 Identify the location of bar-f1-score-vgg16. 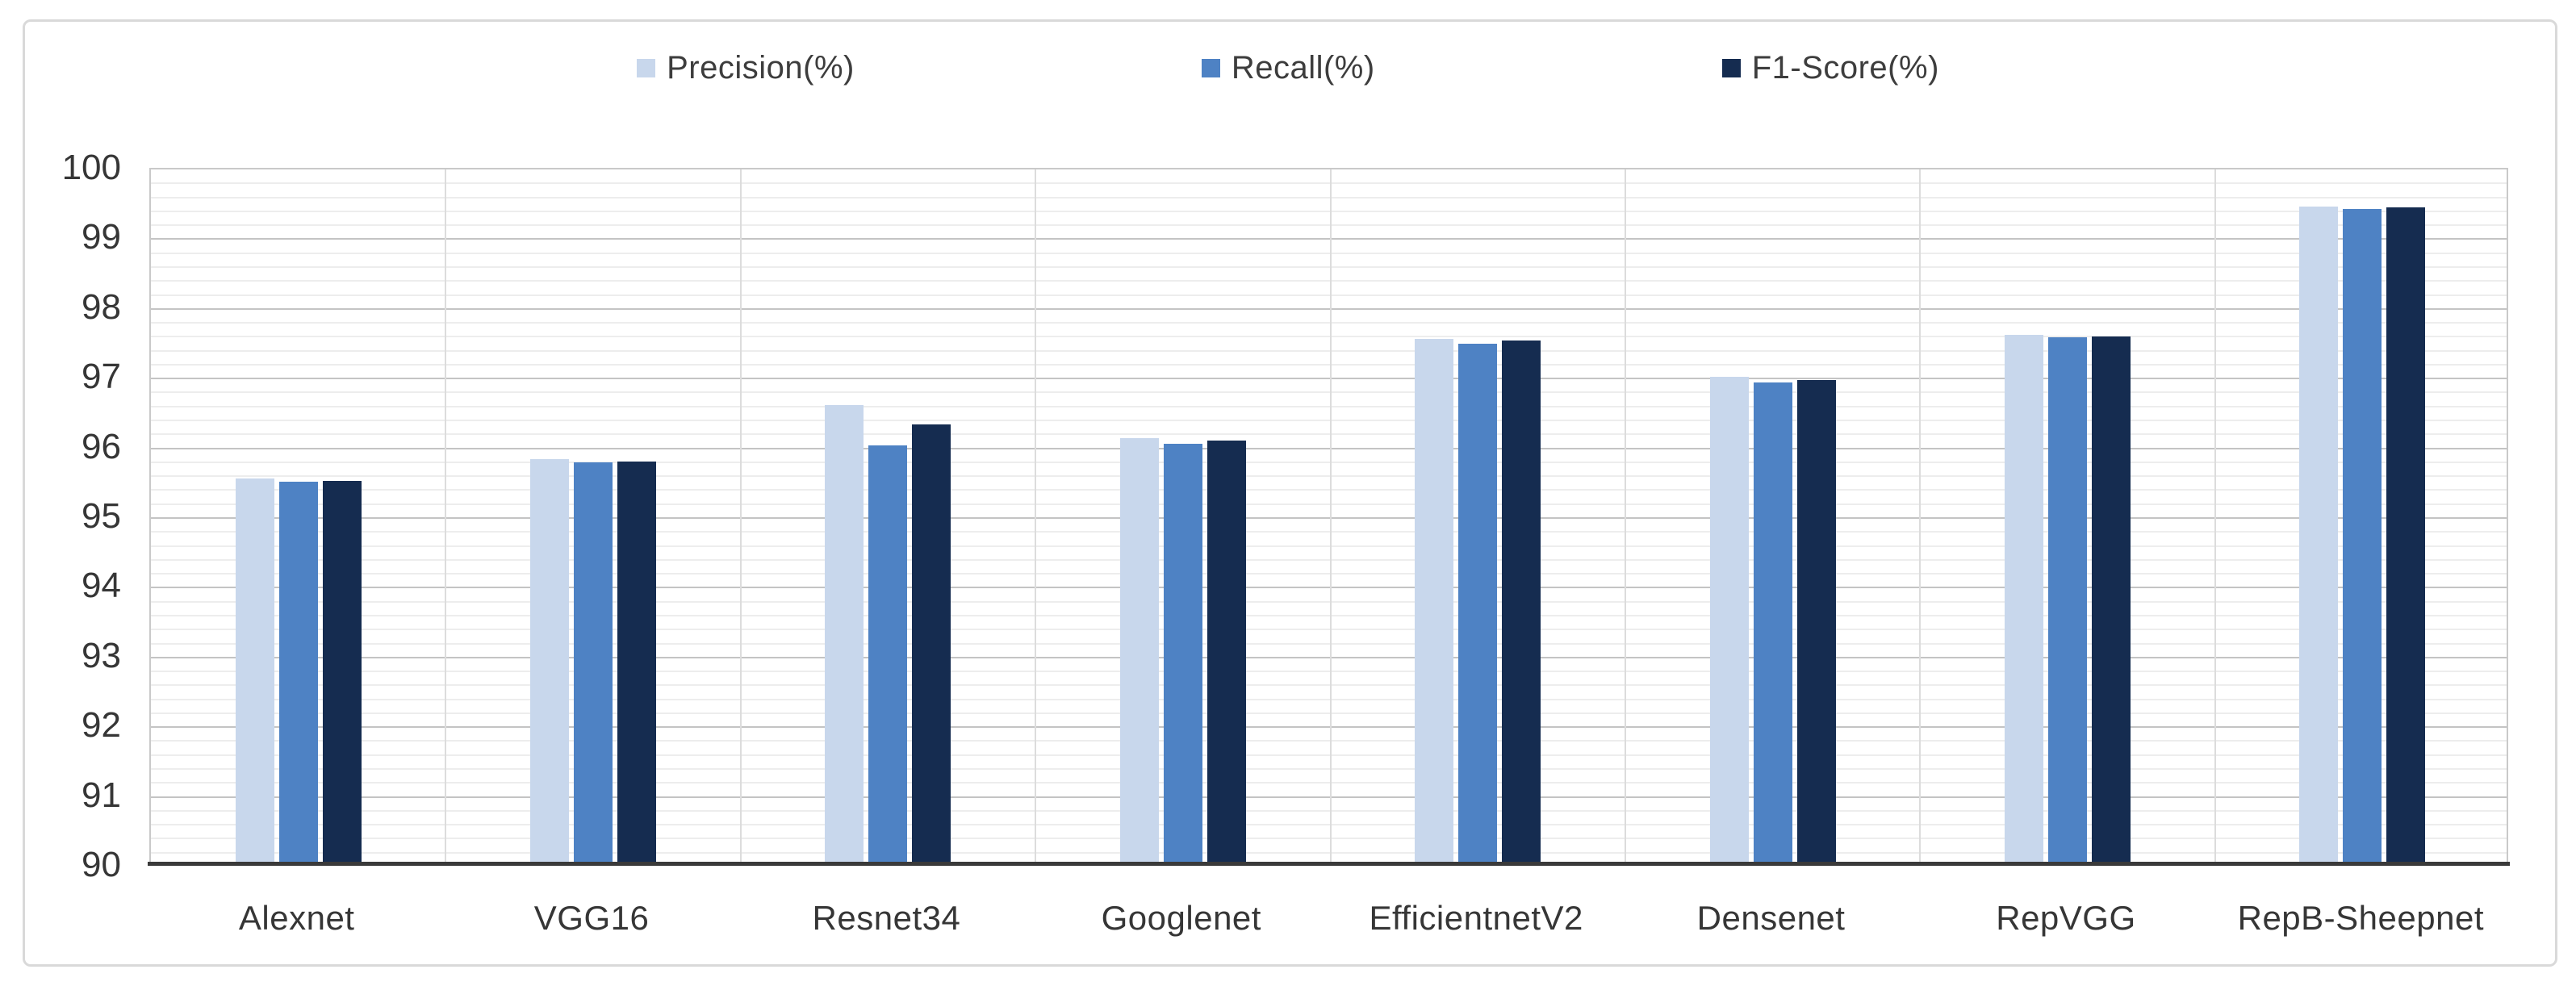
(637, 663).